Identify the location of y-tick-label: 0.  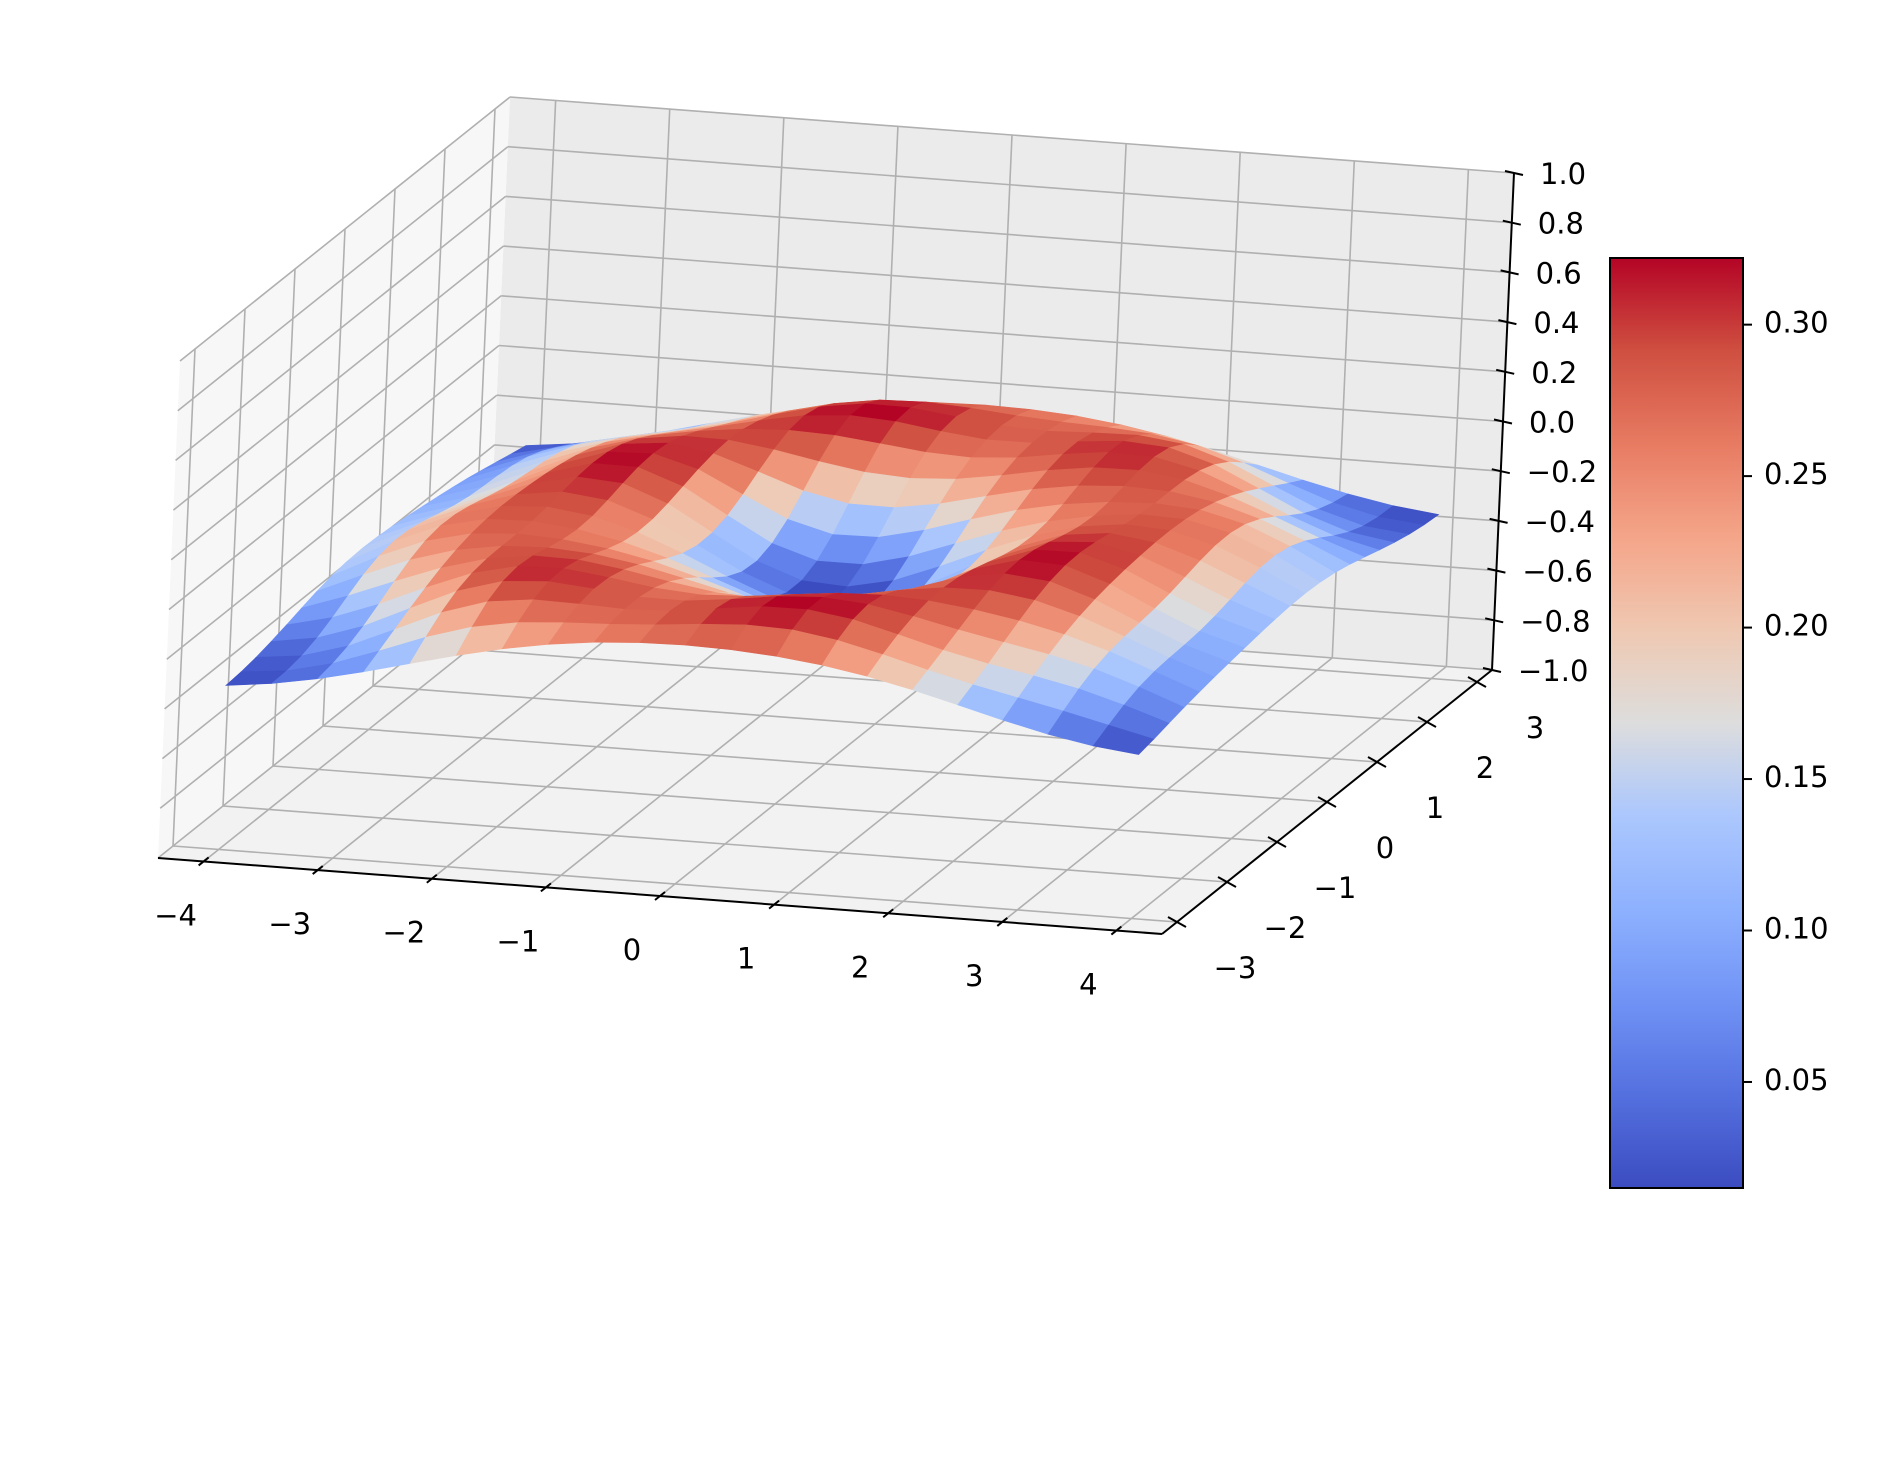
(1385, 848).